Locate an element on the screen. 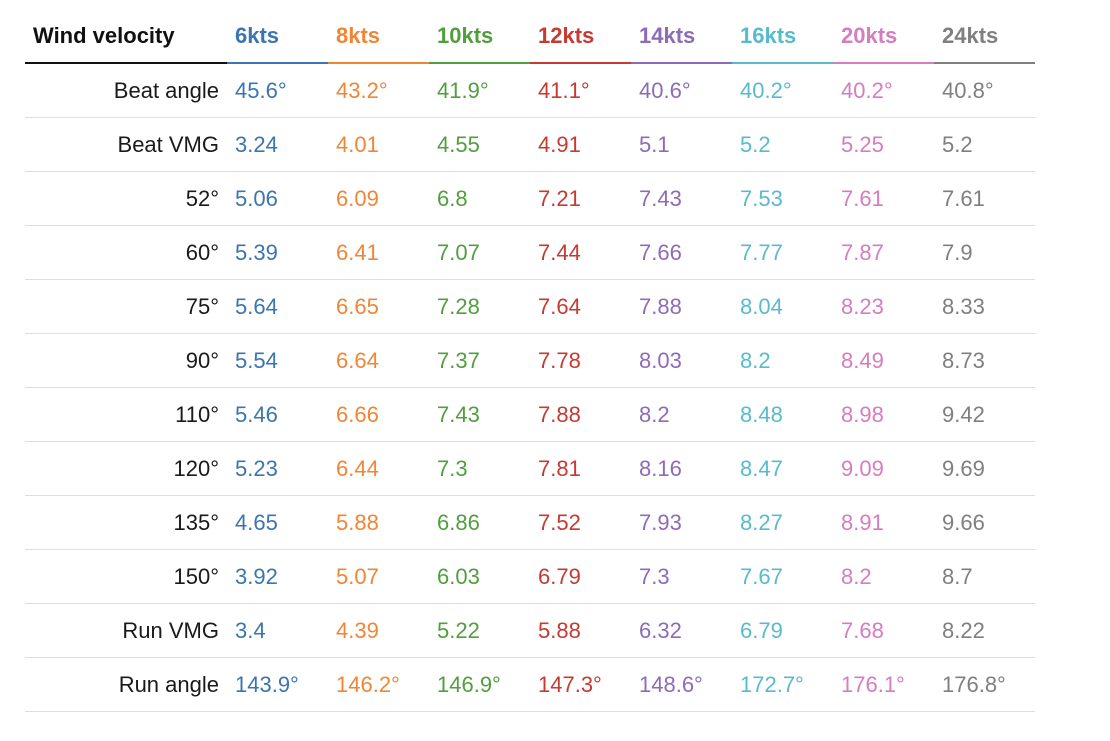  value-cell: 3.24 is located at coordinates (277, 144).